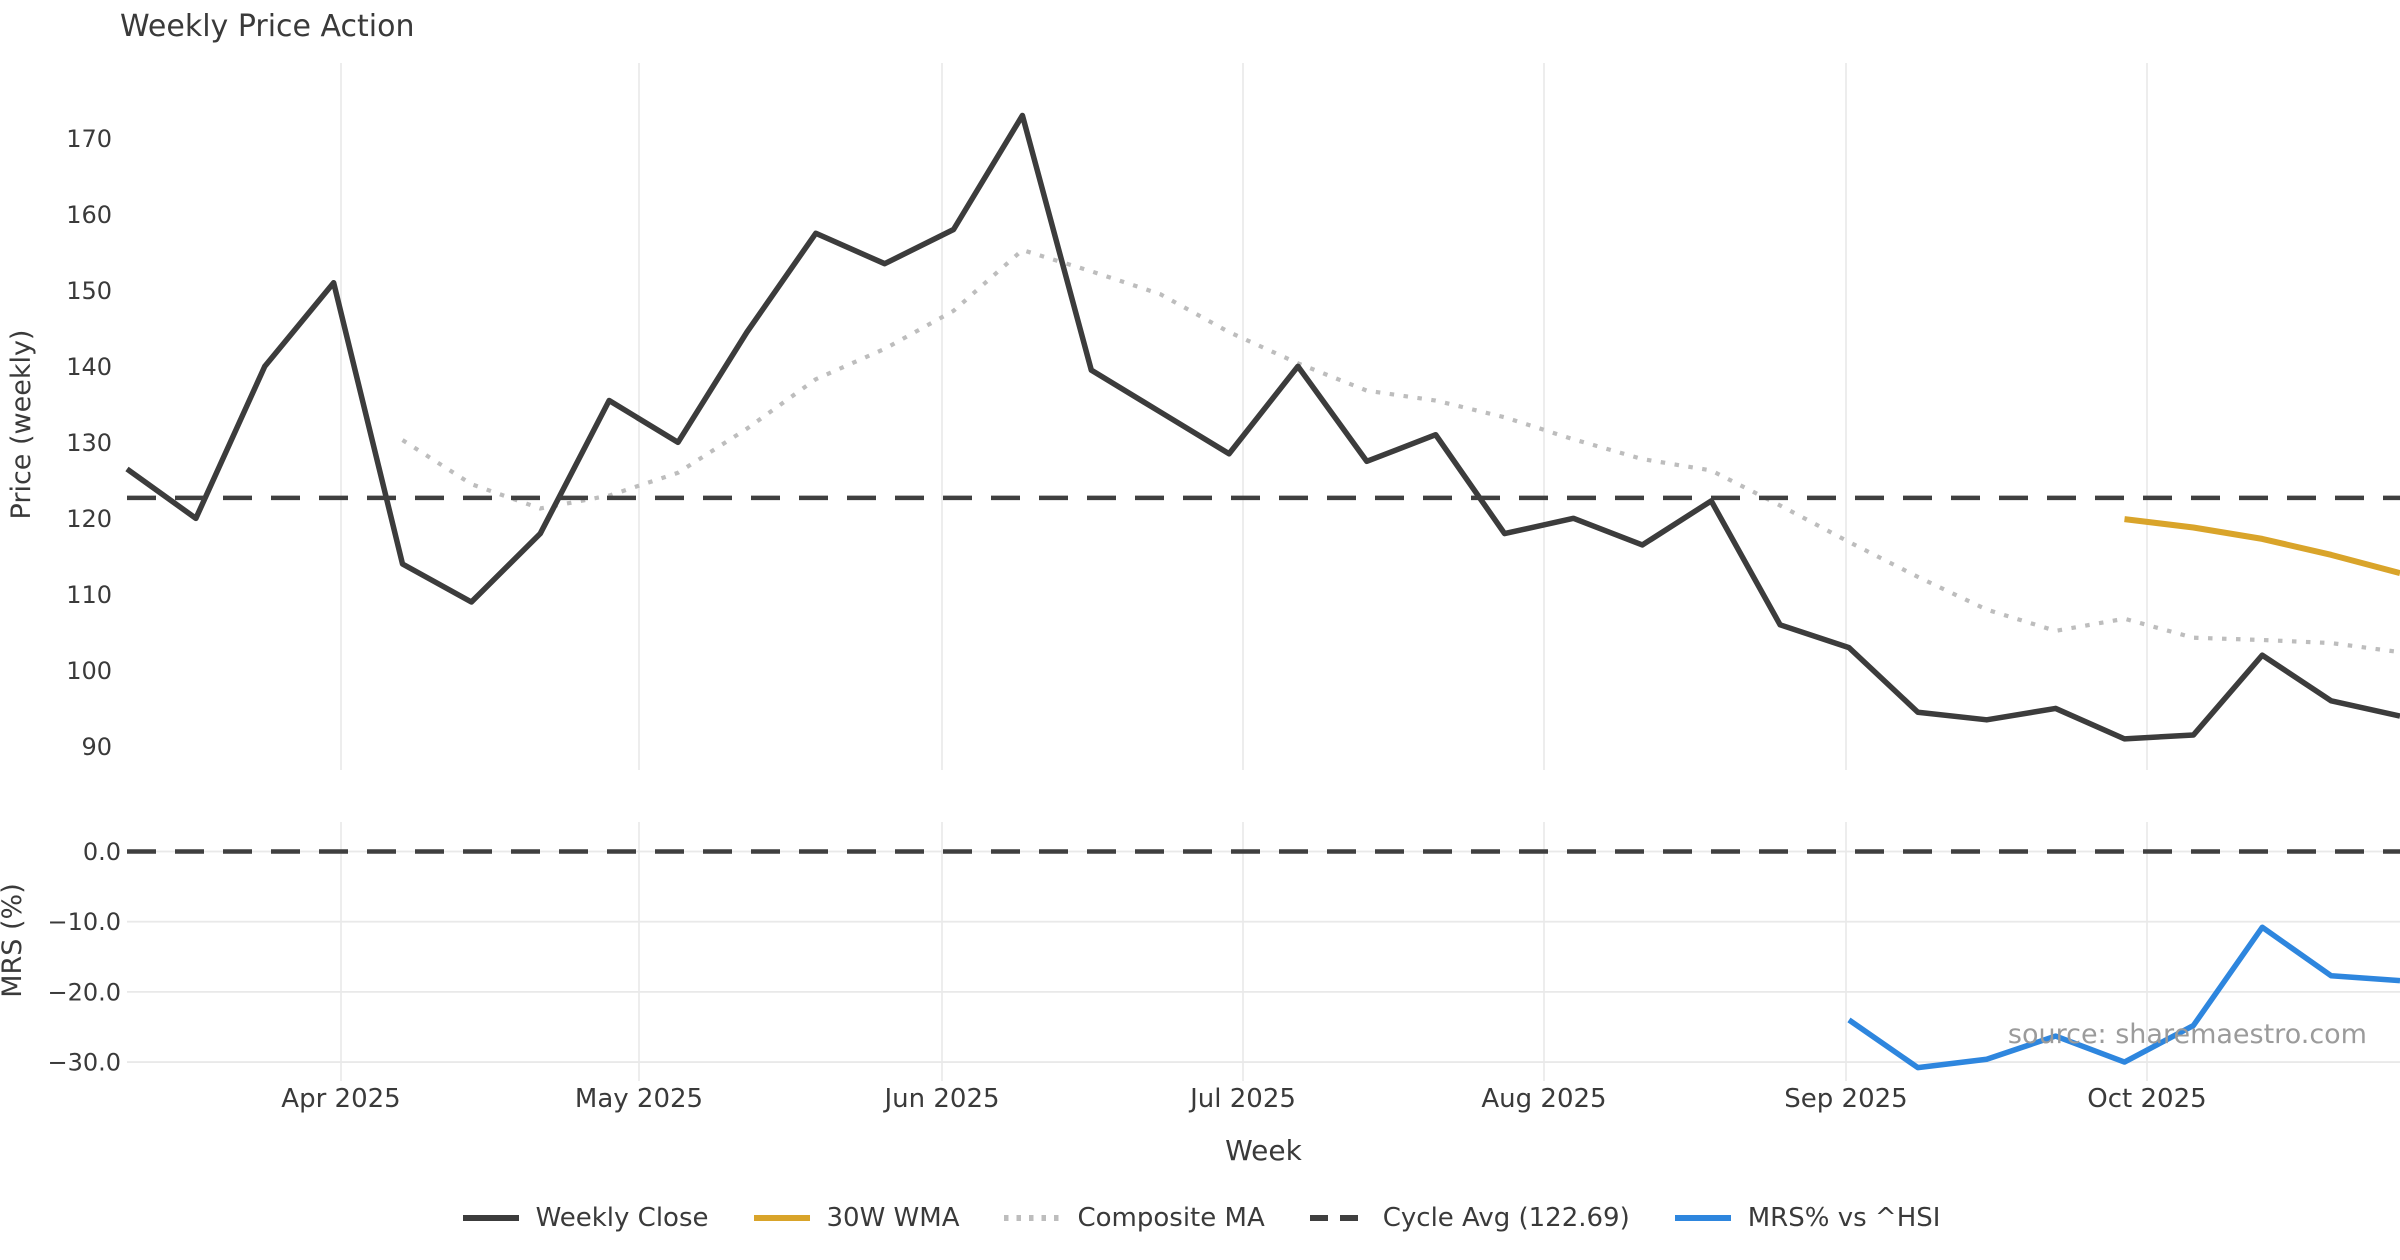 The image size is (2400, 1260). Describe the element at coordinates (89, 595) in the screenshot. I see `y-tick-label: 110` at that location.